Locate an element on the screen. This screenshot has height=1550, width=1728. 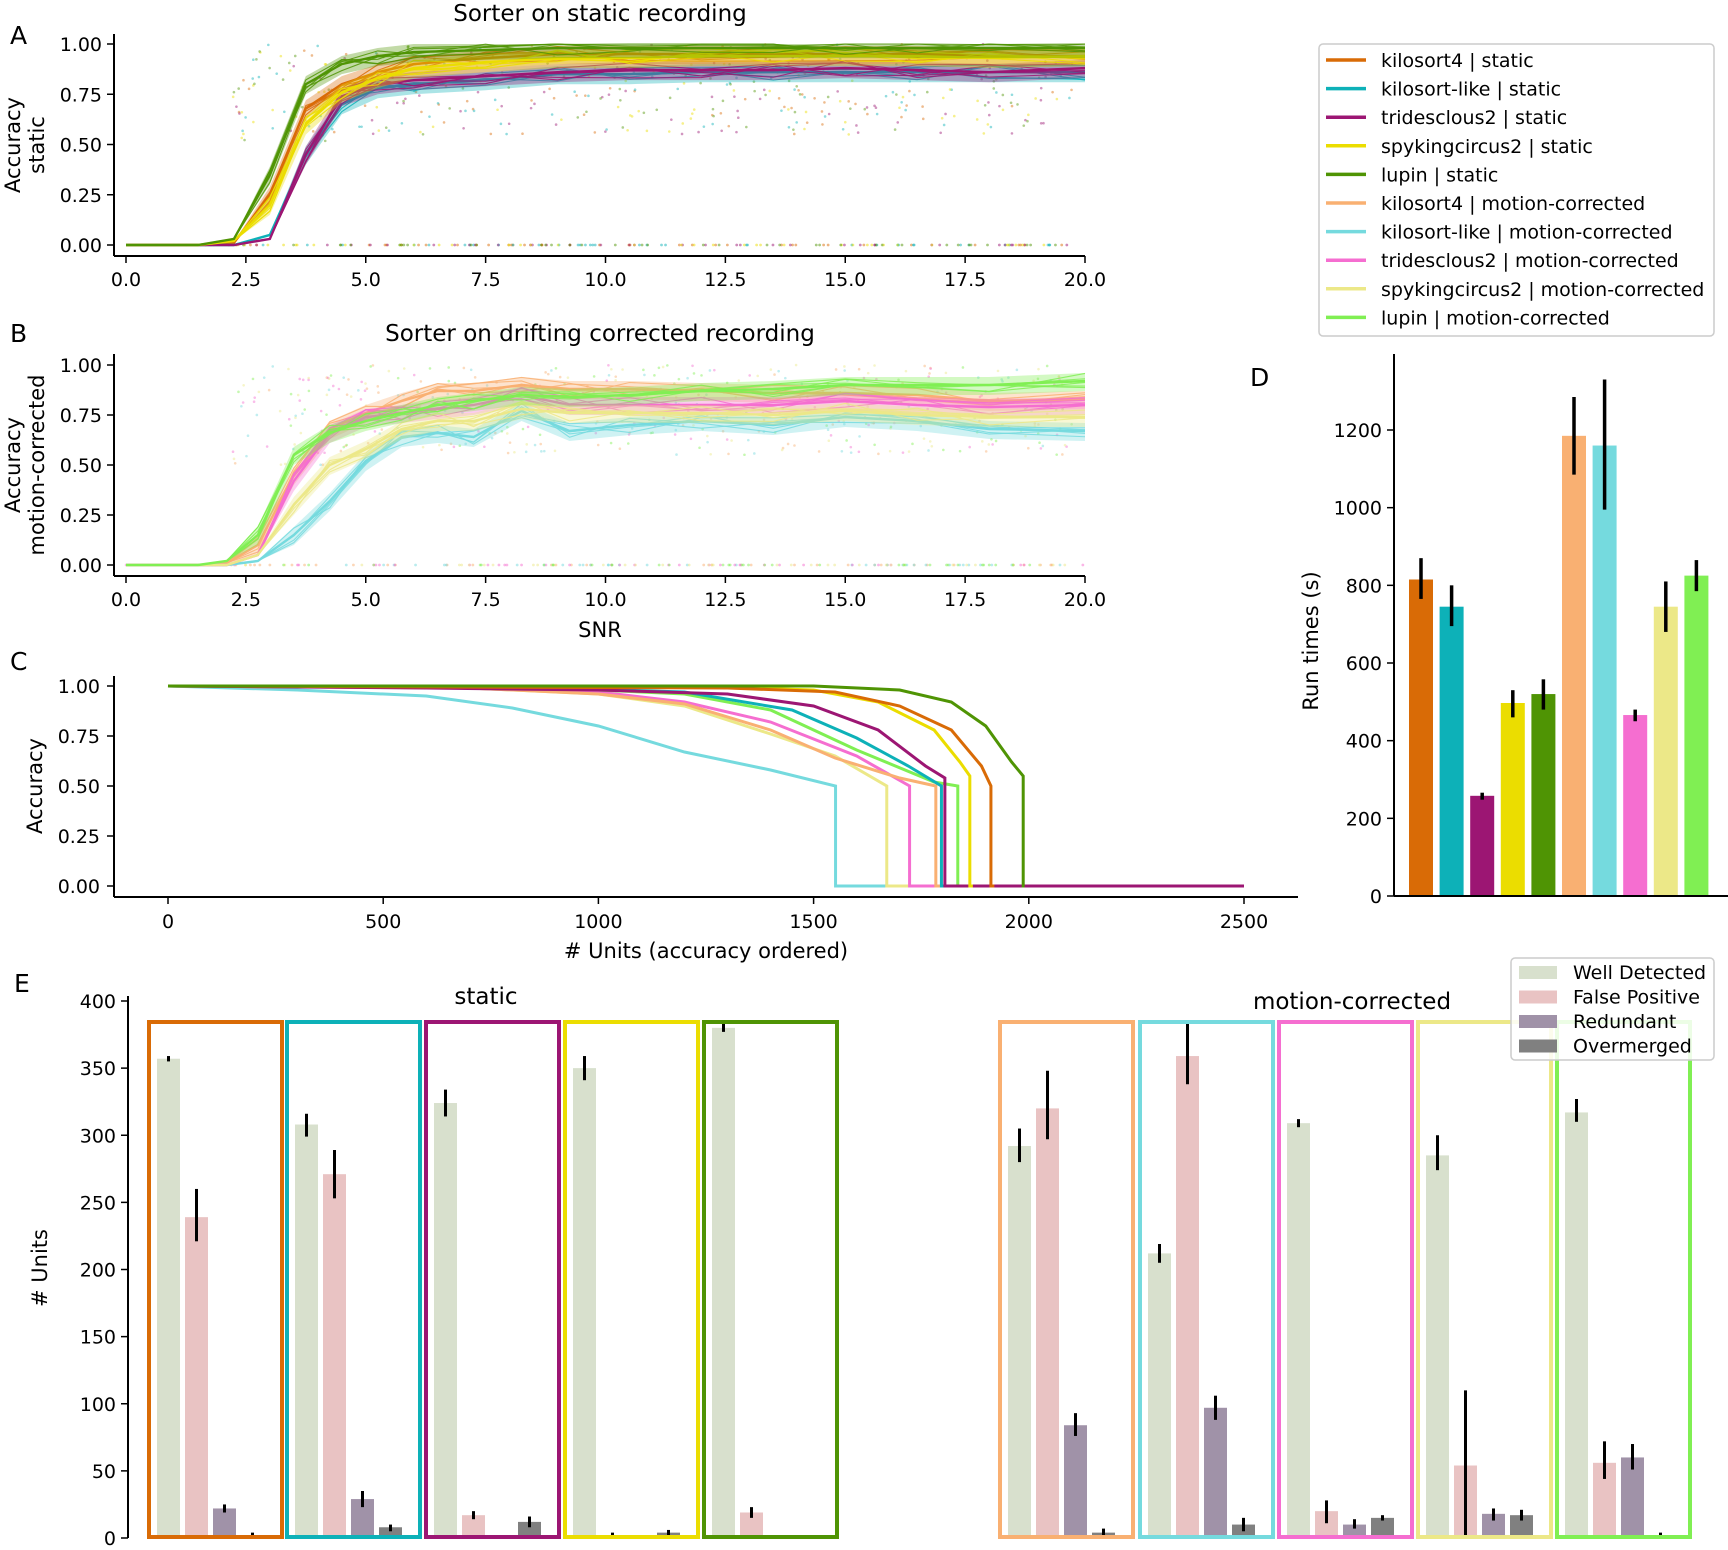
panel-d-bar is located at coordinates (1635, 805).